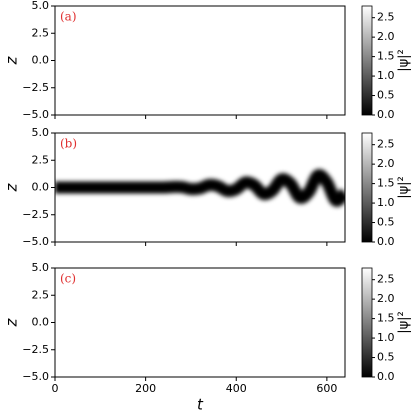 This screenshot has width=416, height=413. I want to click on x-tick-label: 600, so click(326, 388).